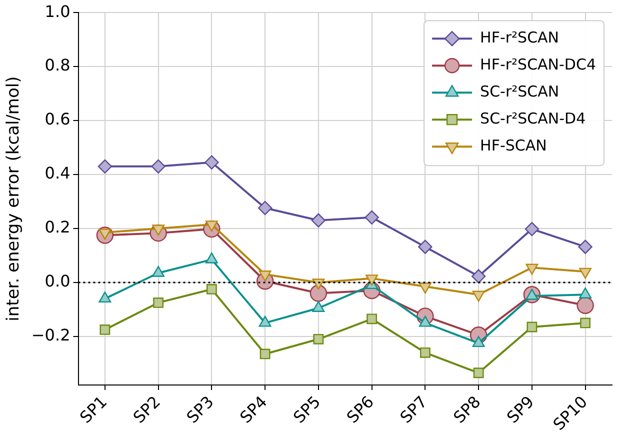 The width and height of the screenshot is (624, 438). I want to click on y-tick-label: 0.0, so click(57, 281).